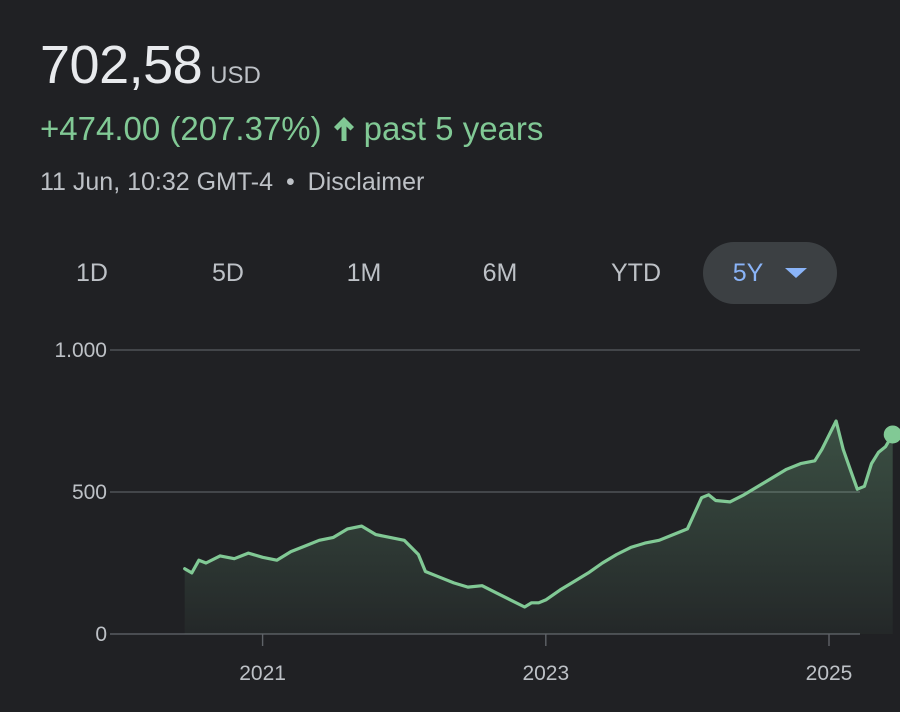  I want to click on x-tick-label: 2025, so click(829, 673).